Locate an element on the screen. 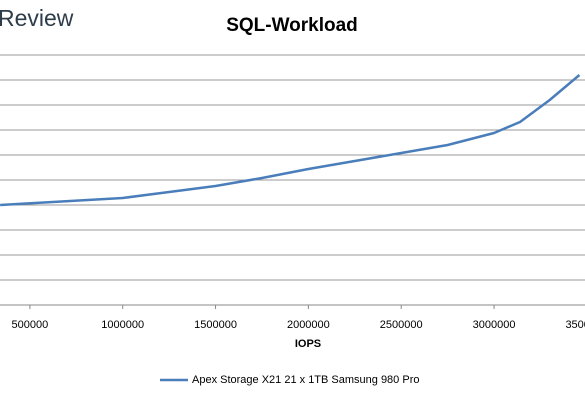 The width and height of the screenshot is (585, 401). x-tick-label: 1000000 is located at coordinates (122, 325).